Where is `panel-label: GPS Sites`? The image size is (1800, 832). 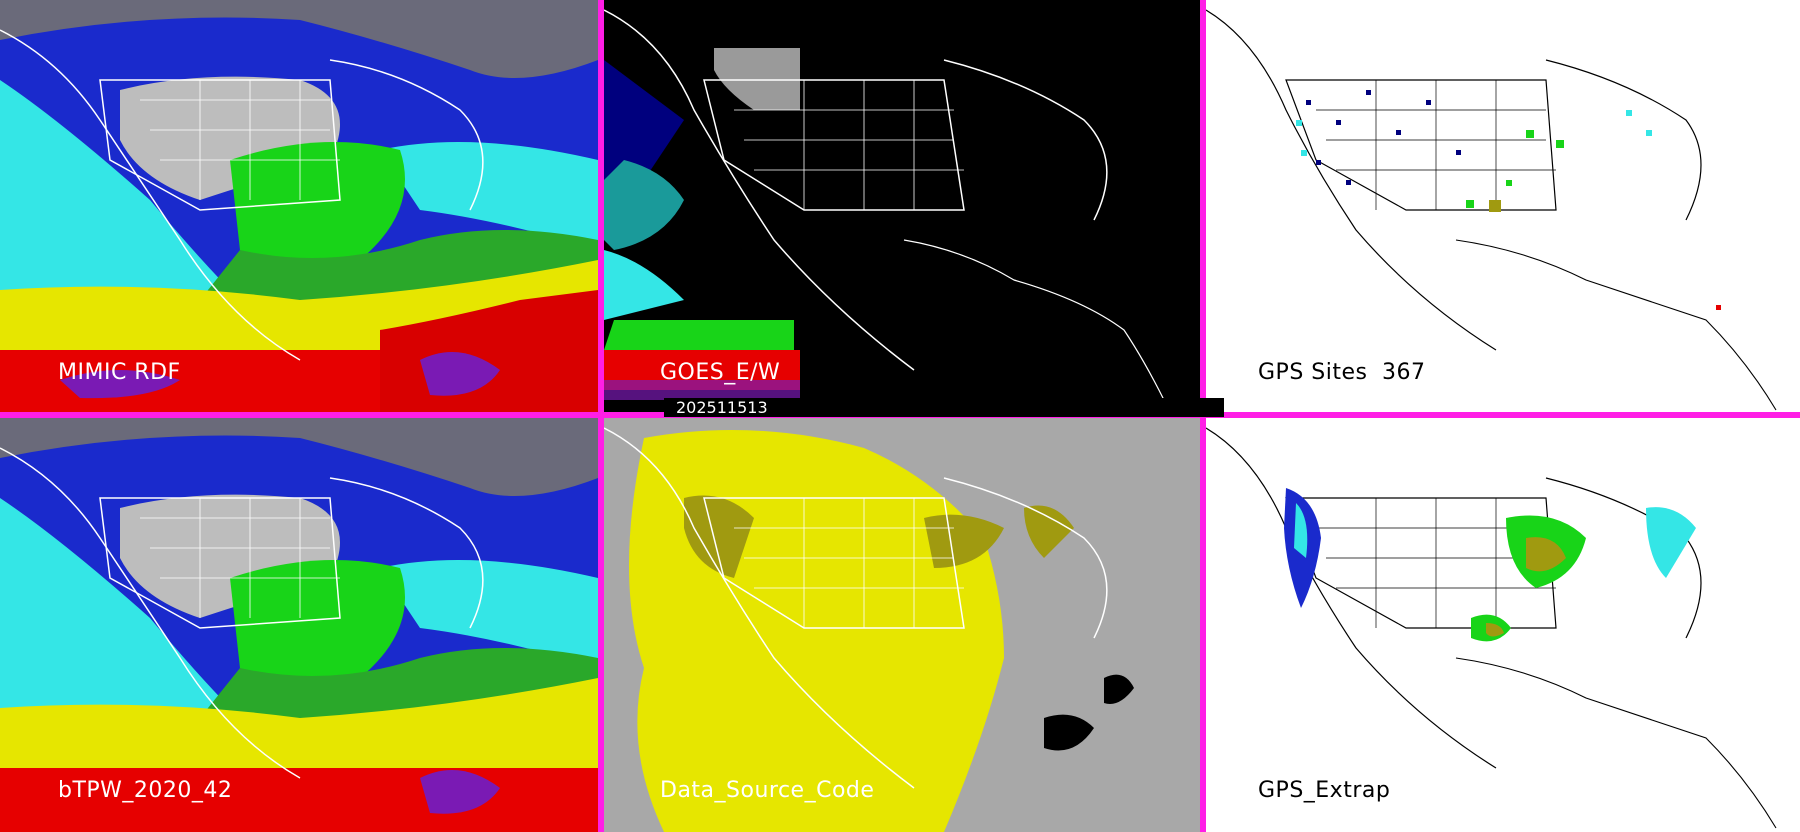
panel-label: GPS Sites is located at coordinates (1313, 372).